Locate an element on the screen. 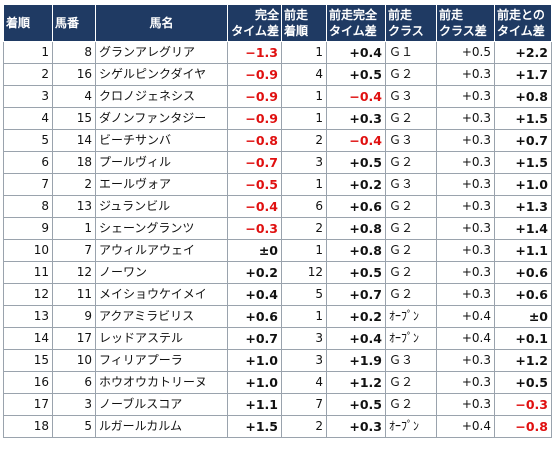  cell-prev-rank: 5 is located at coordinates (304, 294).